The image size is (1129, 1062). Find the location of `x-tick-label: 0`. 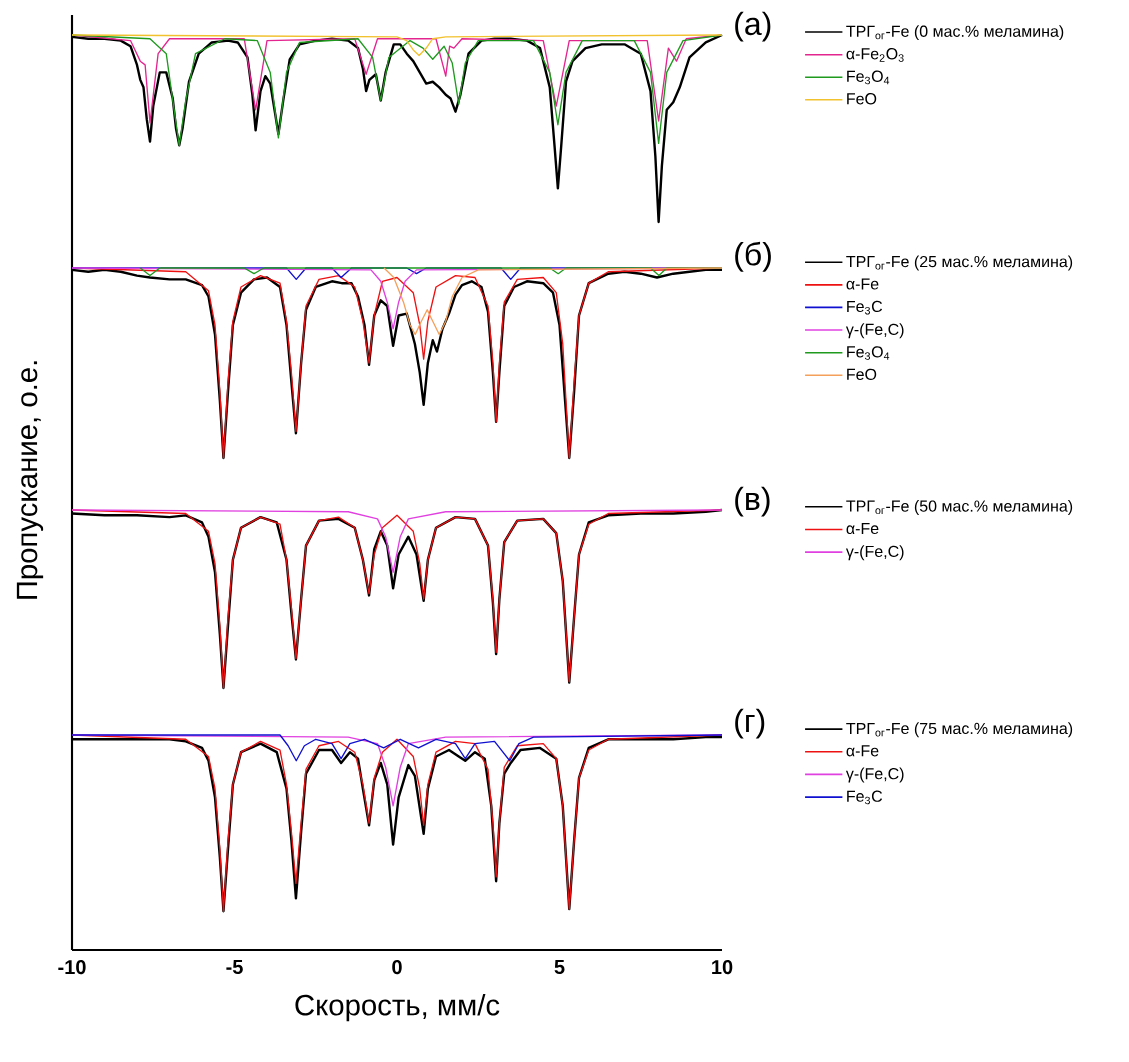

x-tick-label: 0 is located at coordinates (397, 967).